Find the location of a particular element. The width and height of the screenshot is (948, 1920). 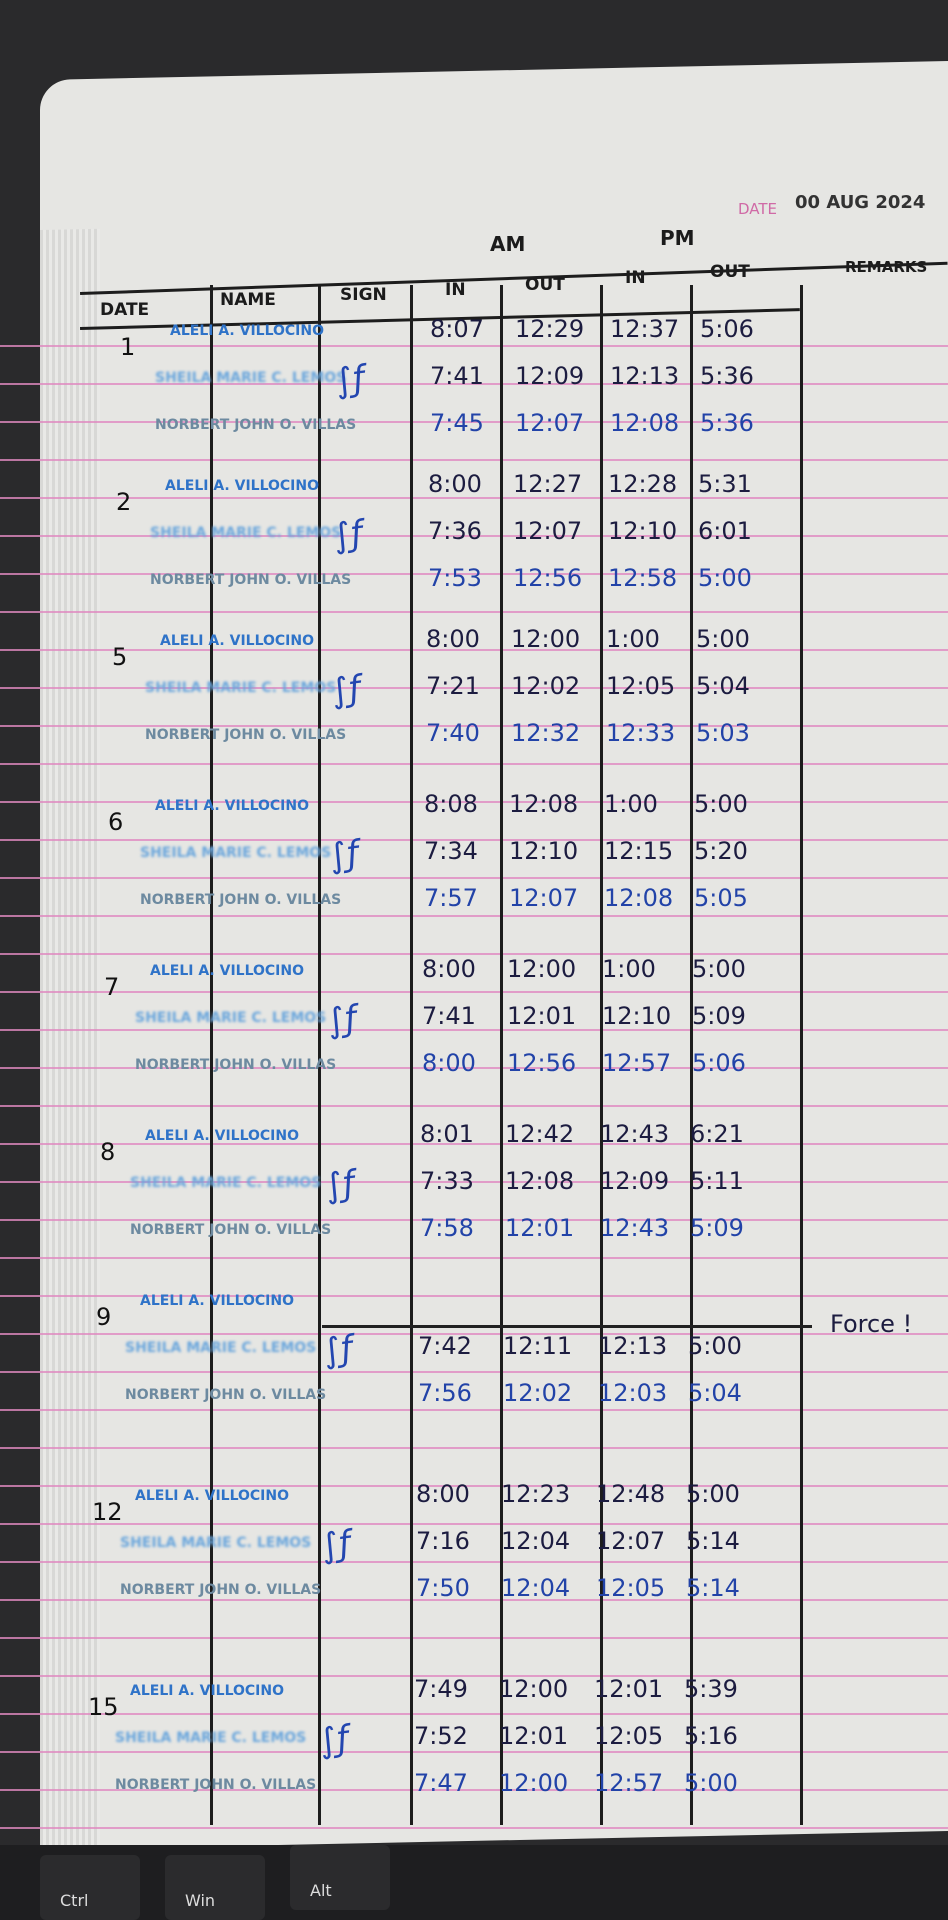

time-pm-out: 5:11 is located at coordinates (717, 1181).